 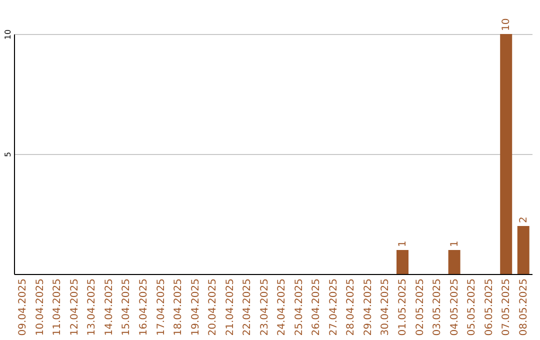 I want to click on x-tick-label: 19.04.2025, so click(x=196, y=307).